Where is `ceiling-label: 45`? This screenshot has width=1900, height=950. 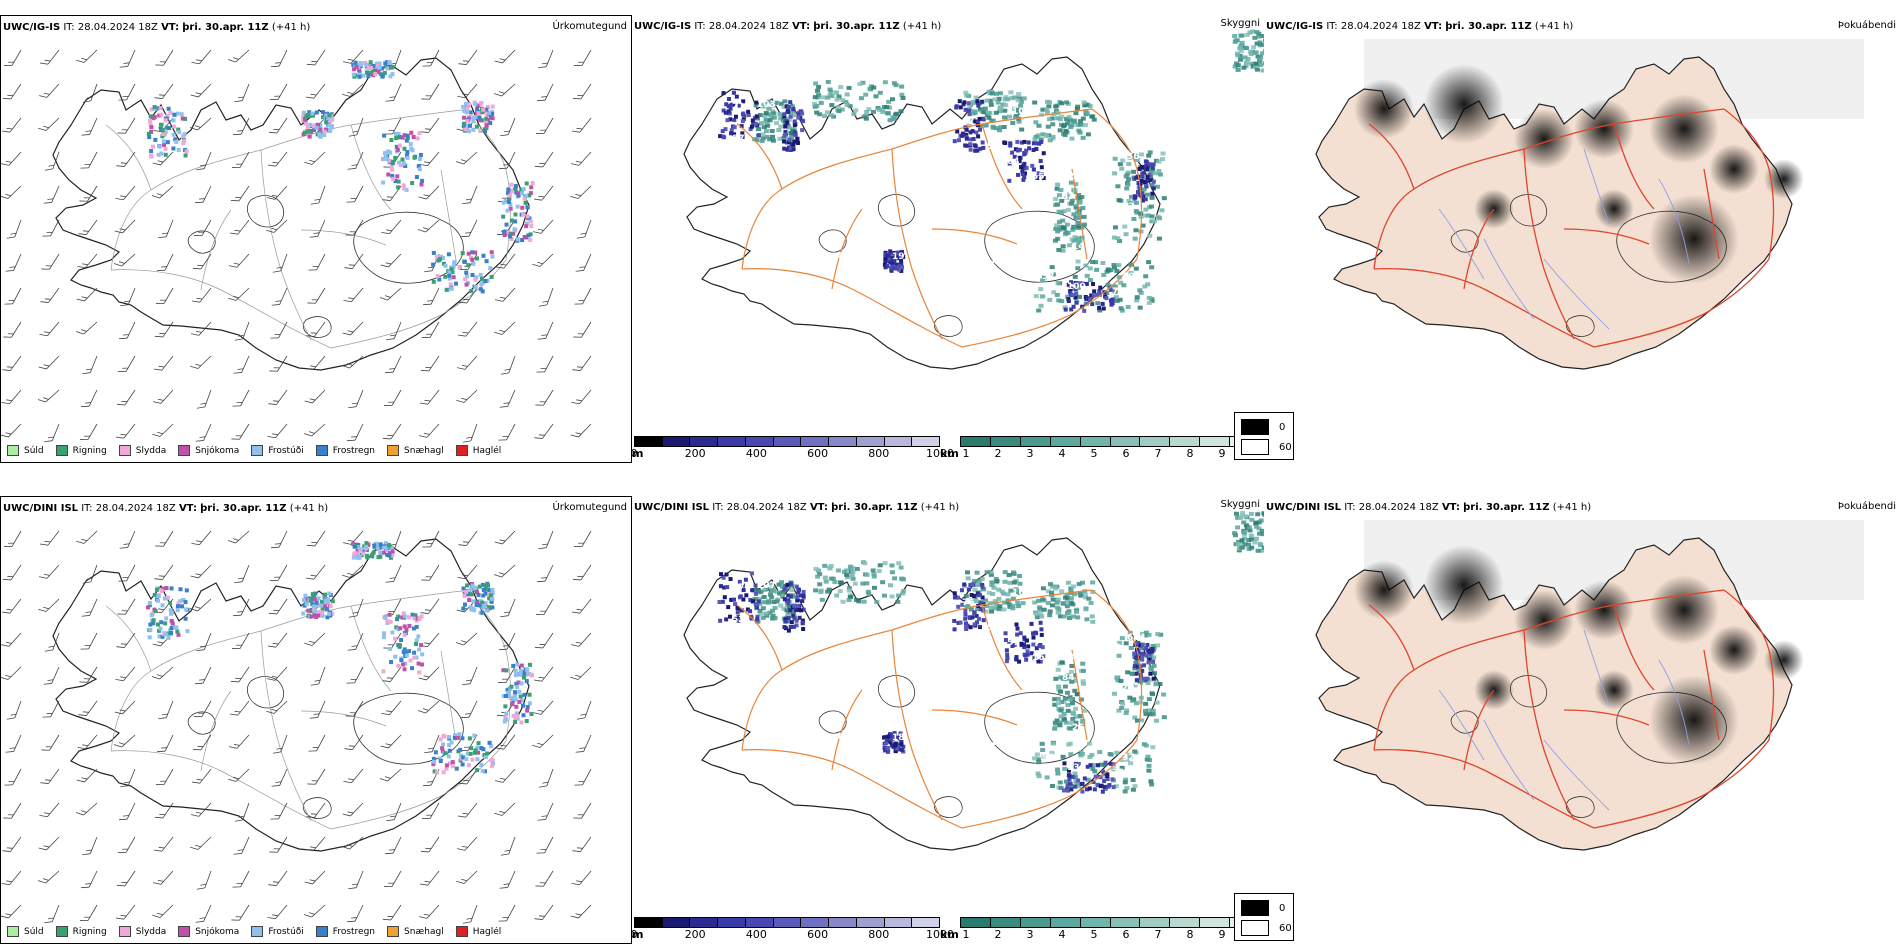 ceiling-label: 45 is located at coordinates (998, 262).